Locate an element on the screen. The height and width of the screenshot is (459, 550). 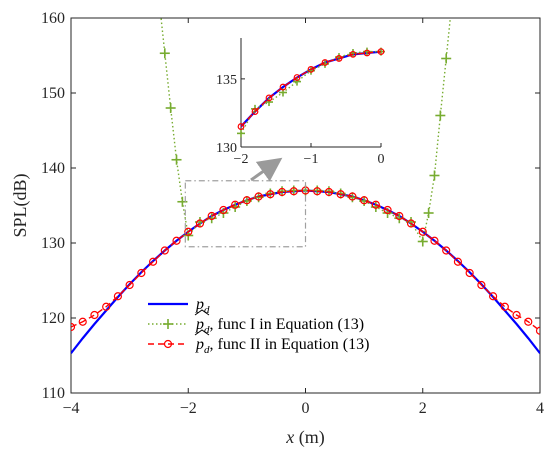
inset-x-tick-label: 0 is located at coordinates (381, 159).